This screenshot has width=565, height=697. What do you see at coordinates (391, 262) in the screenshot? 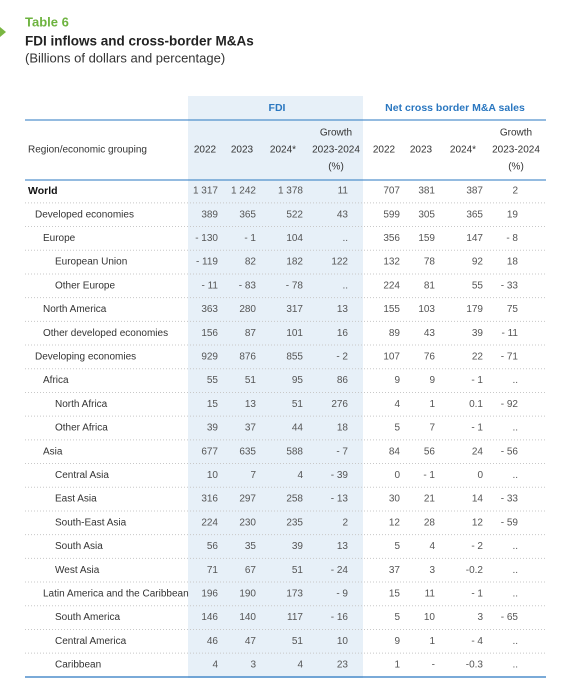
I see `cell: 132` at bounding box center [391, 262].